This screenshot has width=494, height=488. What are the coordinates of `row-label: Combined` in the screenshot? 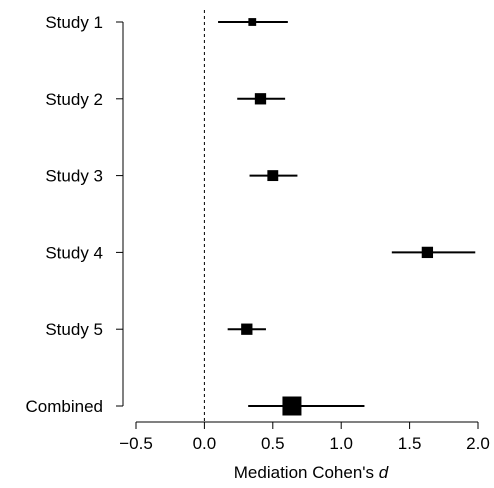 It's located at (65, 406).